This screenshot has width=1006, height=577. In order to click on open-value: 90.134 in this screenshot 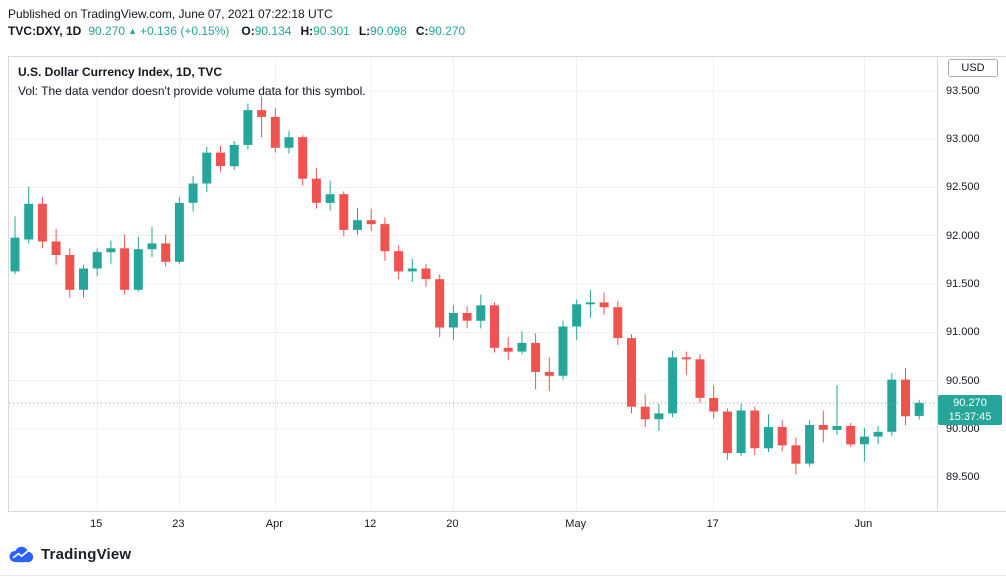, I will do `click(273, 31)`.